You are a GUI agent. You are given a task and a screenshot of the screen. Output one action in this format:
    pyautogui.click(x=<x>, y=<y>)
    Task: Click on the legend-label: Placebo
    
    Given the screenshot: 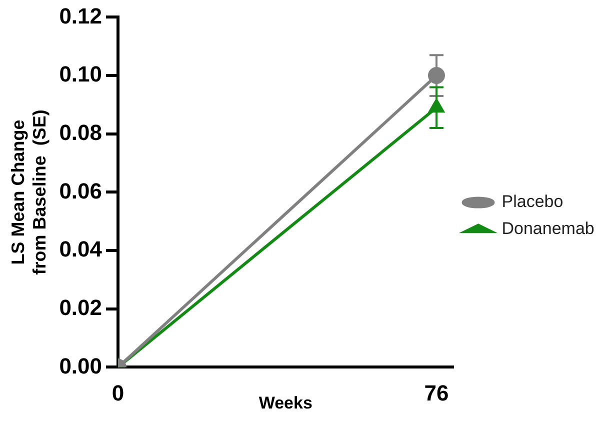 What is the action you would take?
    pyautogui.click(x=533, y=202)
    